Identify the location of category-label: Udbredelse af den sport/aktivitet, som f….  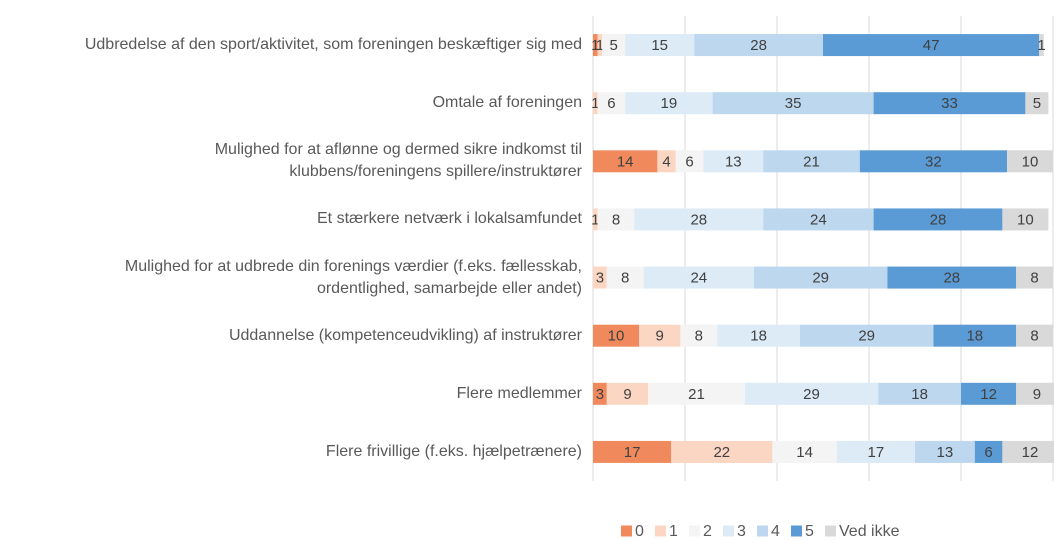
(333, 45).